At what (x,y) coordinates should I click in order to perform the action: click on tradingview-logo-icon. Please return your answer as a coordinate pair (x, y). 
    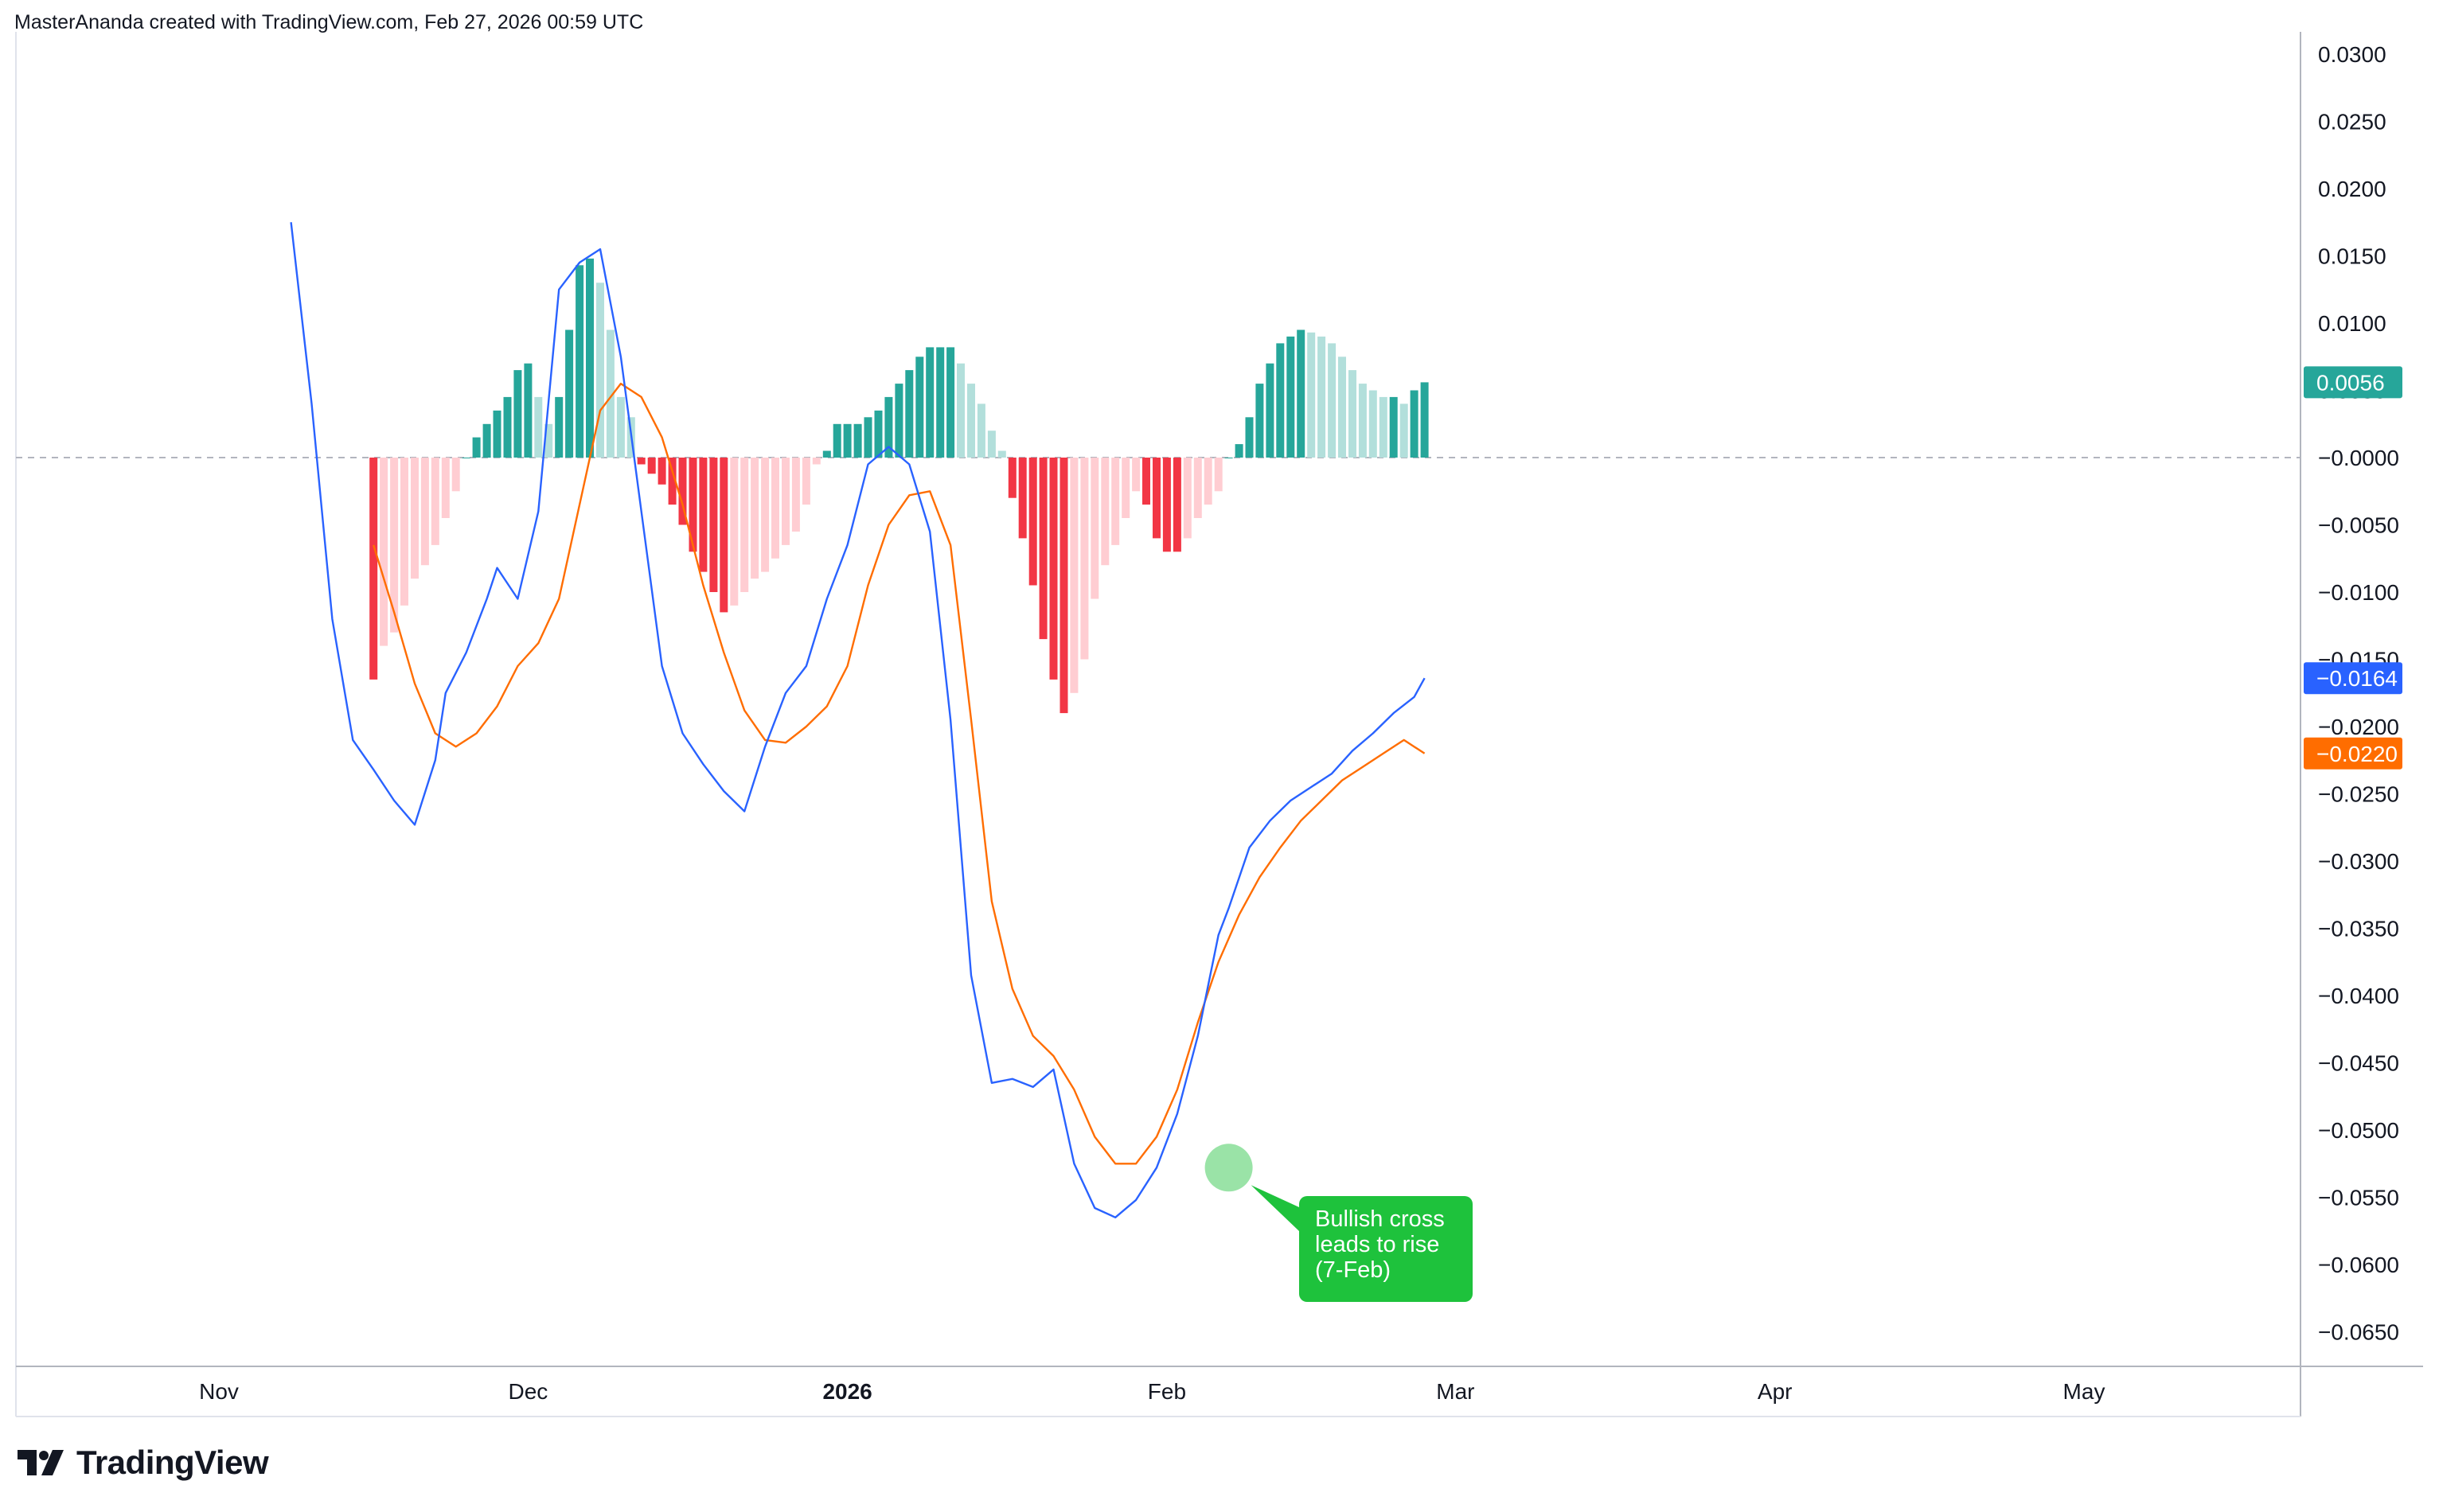
    Looking at the image, I should click on (41, 1462).